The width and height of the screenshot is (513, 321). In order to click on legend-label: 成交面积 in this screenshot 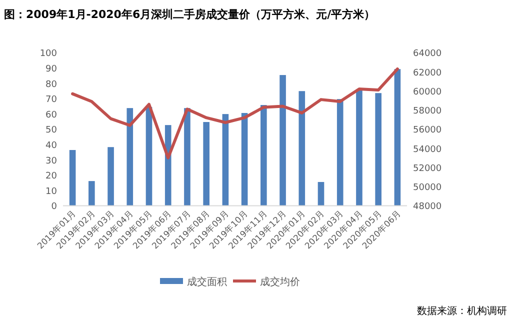, I will do `click(207, 282)`.